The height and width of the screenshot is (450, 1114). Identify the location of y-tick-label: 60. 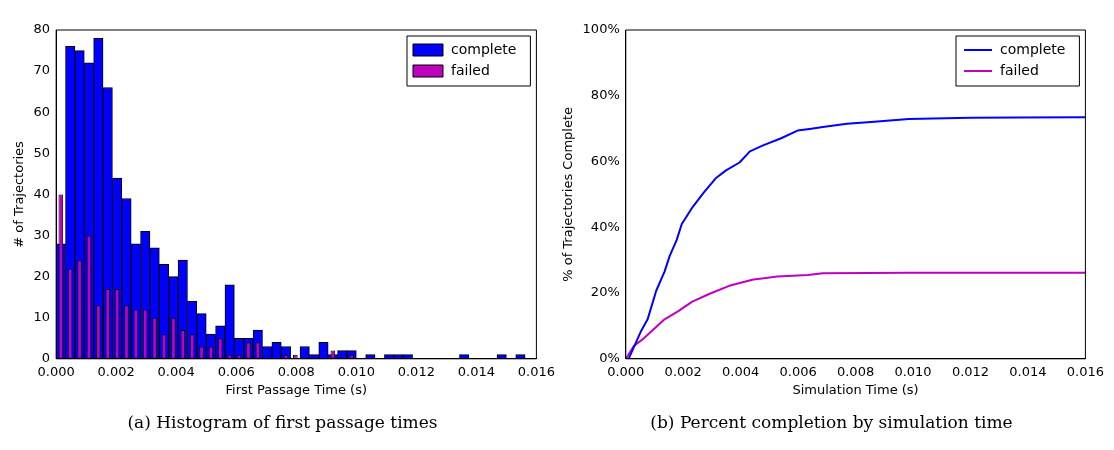
(42, 111).